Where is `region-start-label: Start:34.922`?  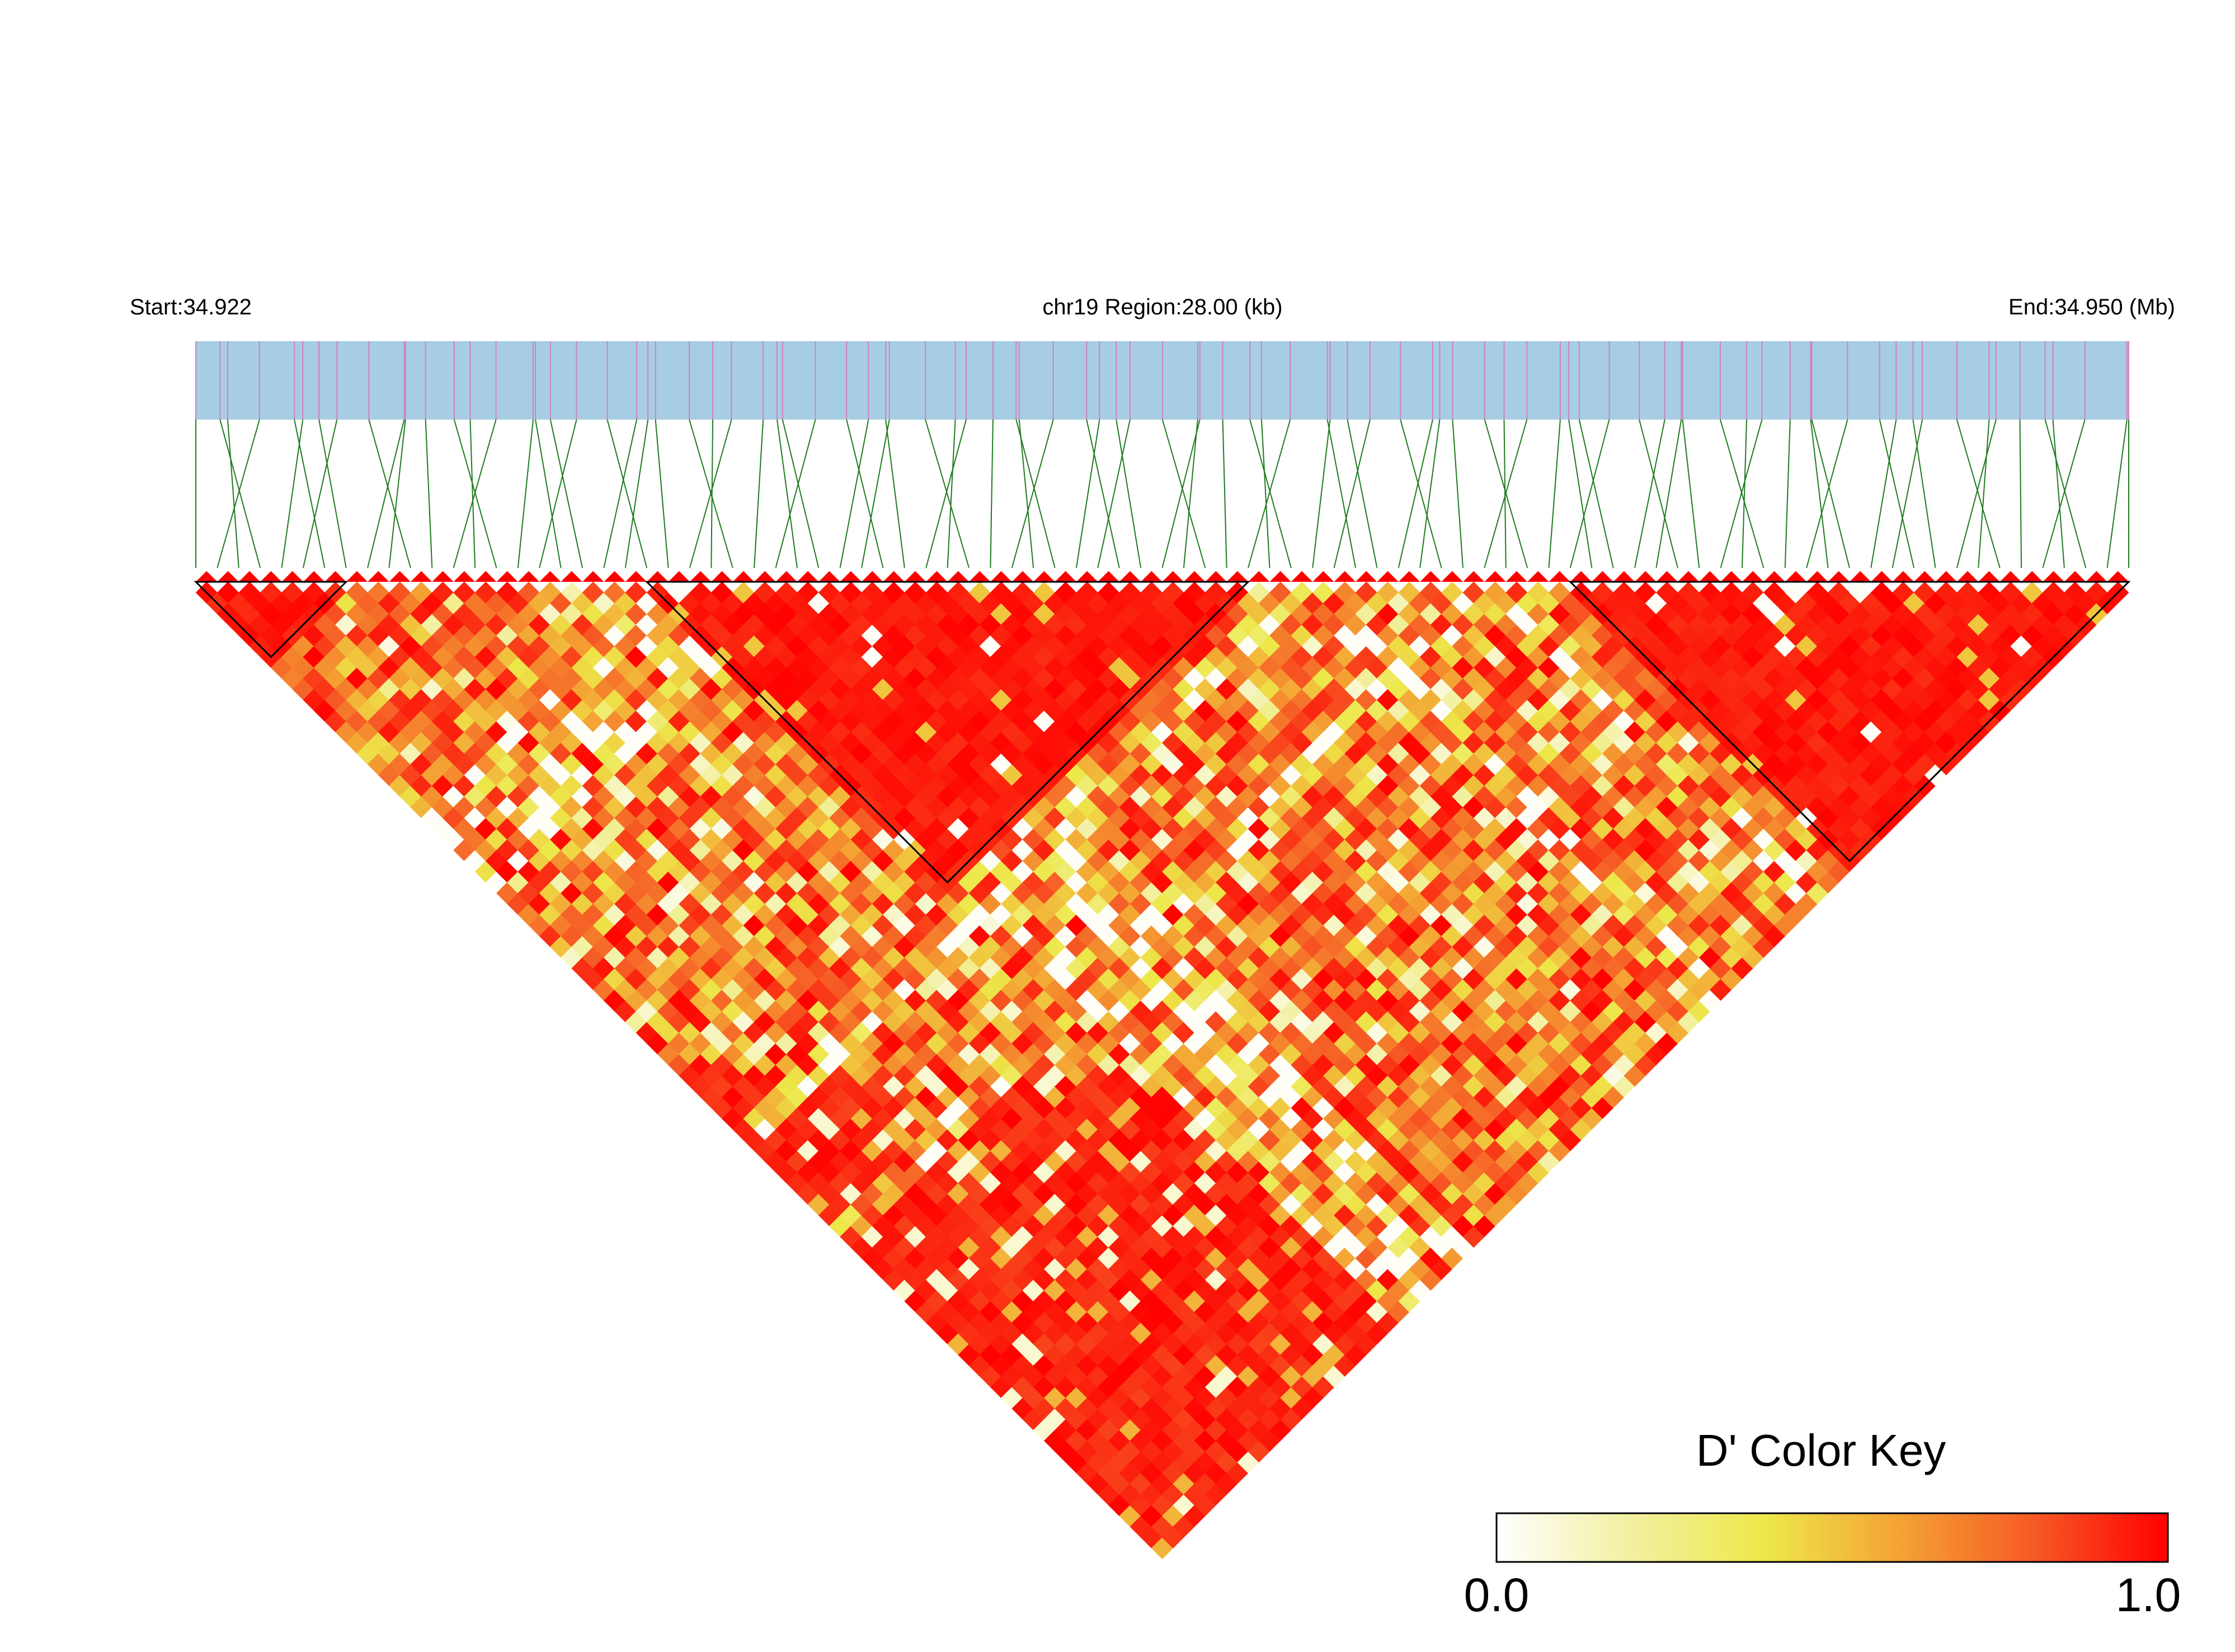
region-start-label: Start:34.922 is located at coordinates (191, 307).